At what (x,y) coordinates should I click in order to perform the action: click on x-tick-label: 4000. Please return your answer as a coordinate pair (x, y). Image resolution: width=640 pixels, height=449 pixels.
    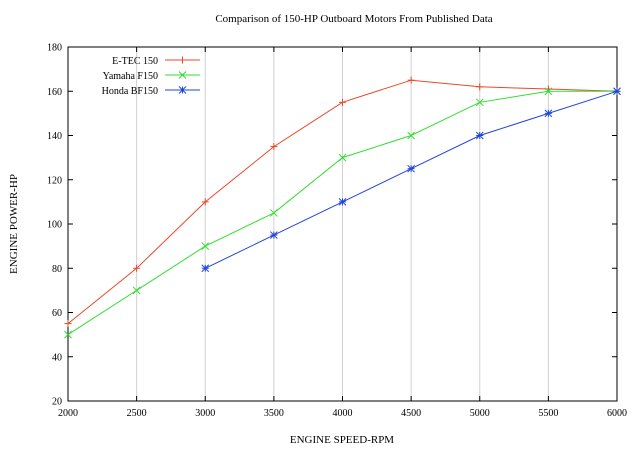
    Looking at the image, I should click on (343, 413).